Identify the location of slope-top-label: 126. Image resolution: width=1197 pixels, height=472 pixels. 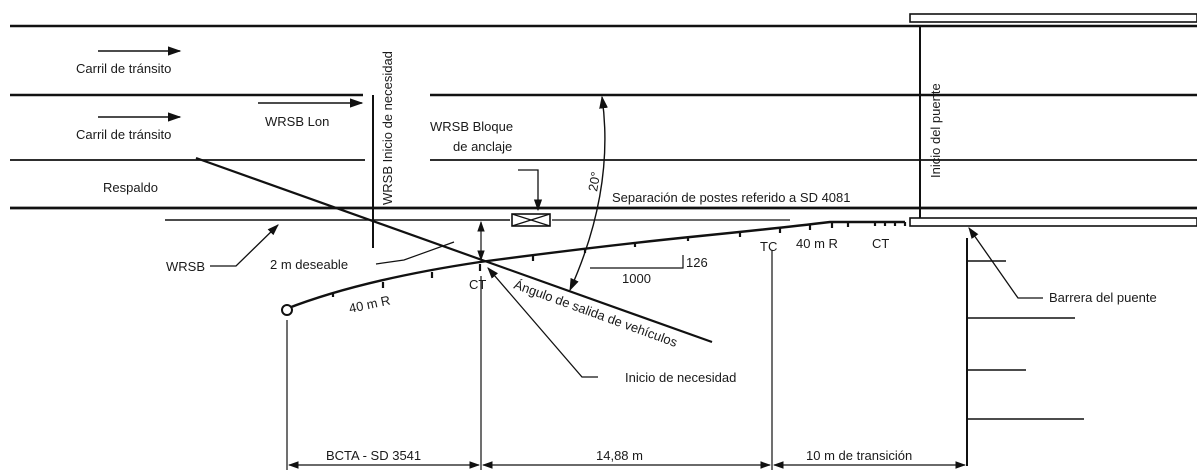
(697, 262).